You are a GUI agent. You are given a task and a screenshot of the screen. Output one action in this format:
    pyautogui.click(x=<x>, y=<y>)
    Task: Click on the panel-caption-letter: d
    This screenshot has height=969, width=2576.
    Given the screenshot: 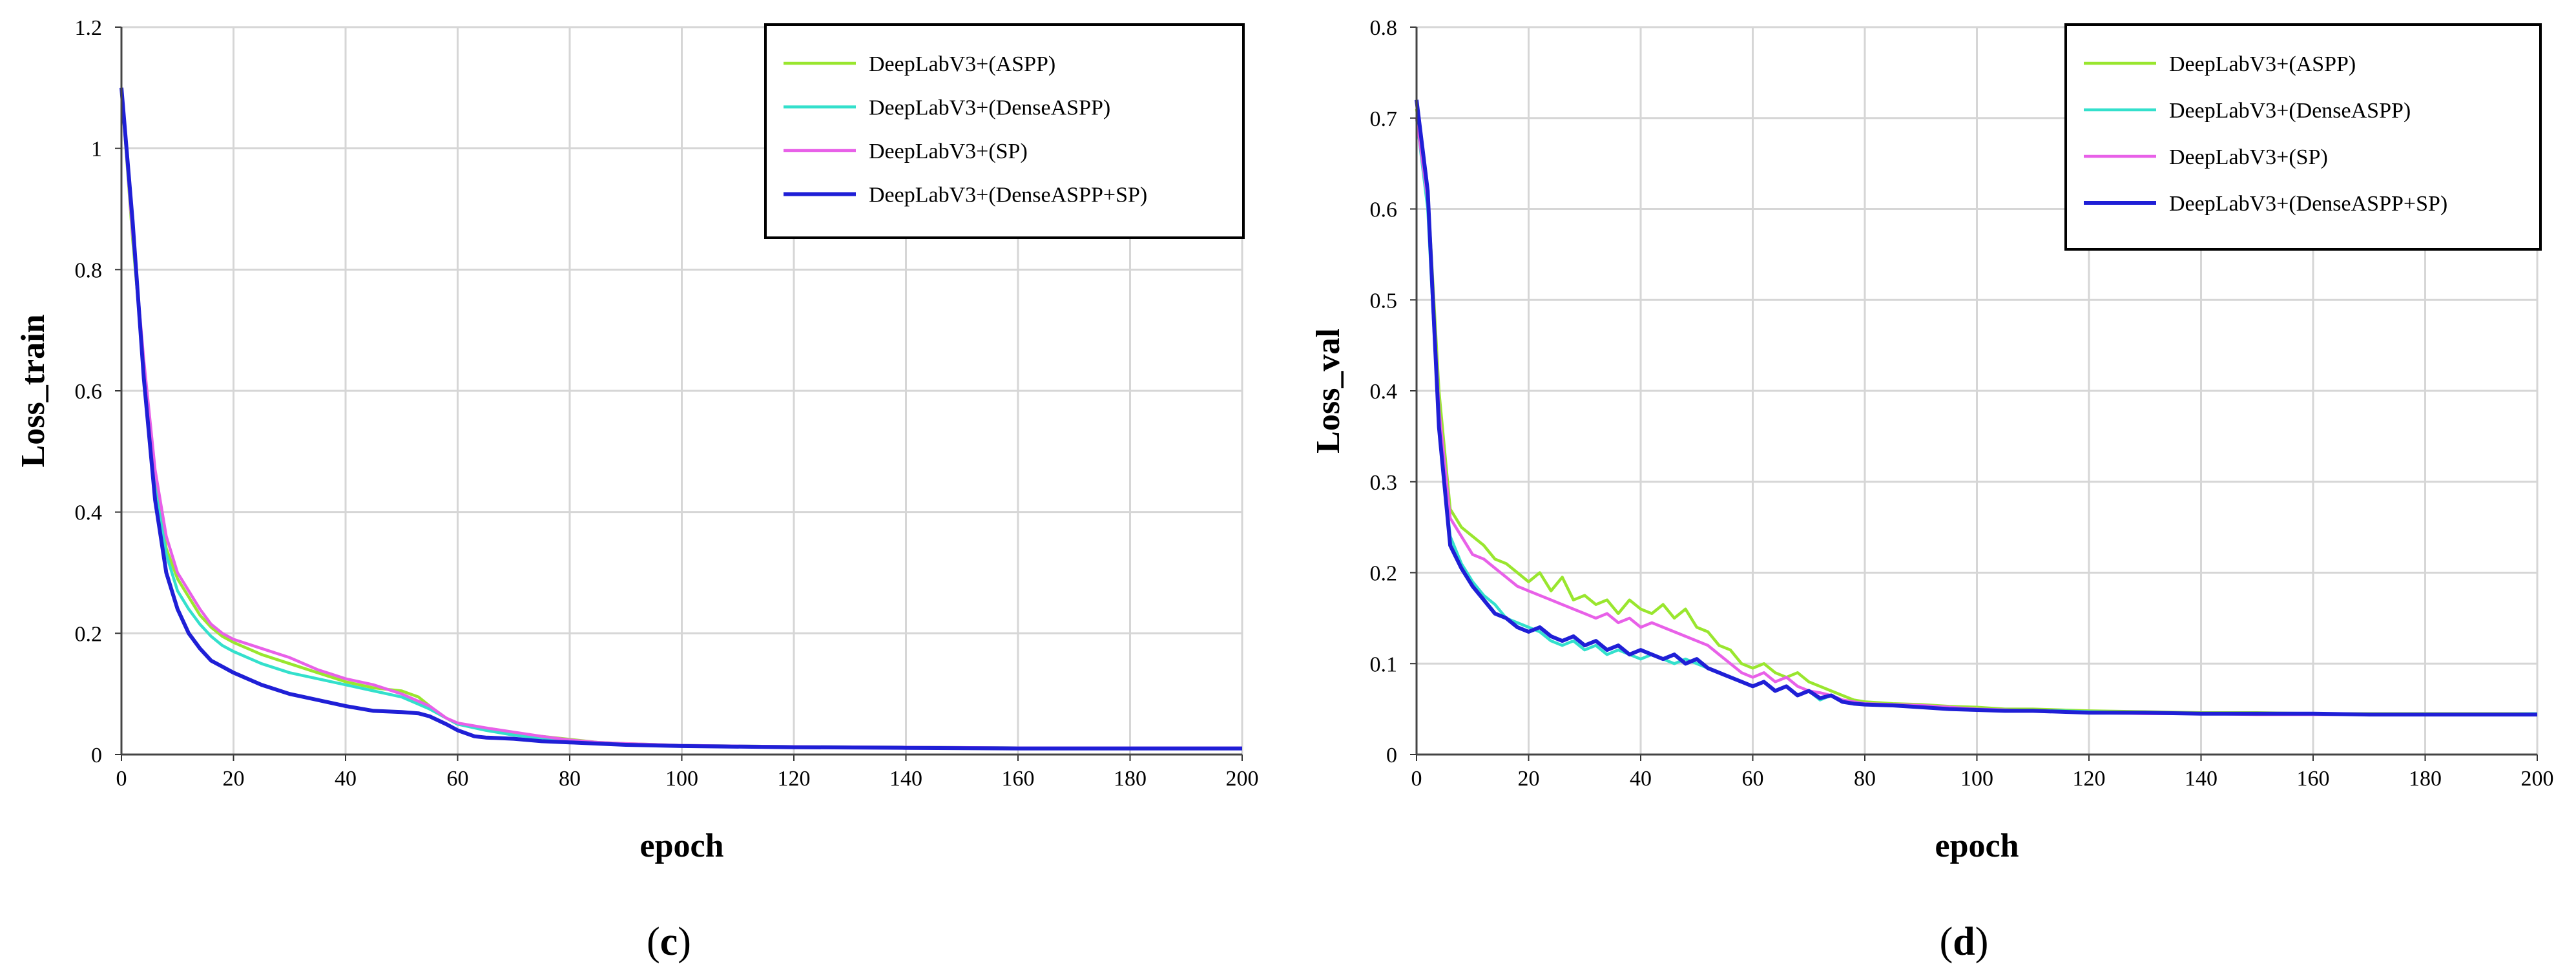 What is the action you would take?
    pyautogui.click(x=1964, y=942)
    